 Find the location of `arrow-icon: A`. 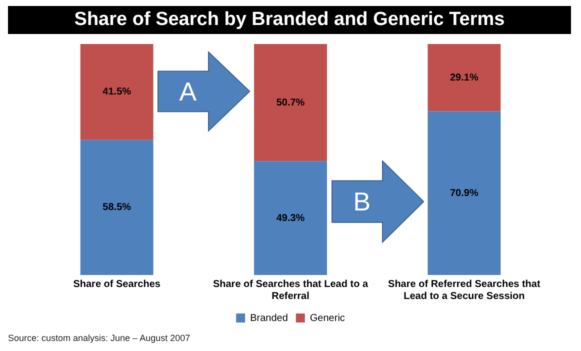

arrow-icon: A is located at coordinates (203, 91).